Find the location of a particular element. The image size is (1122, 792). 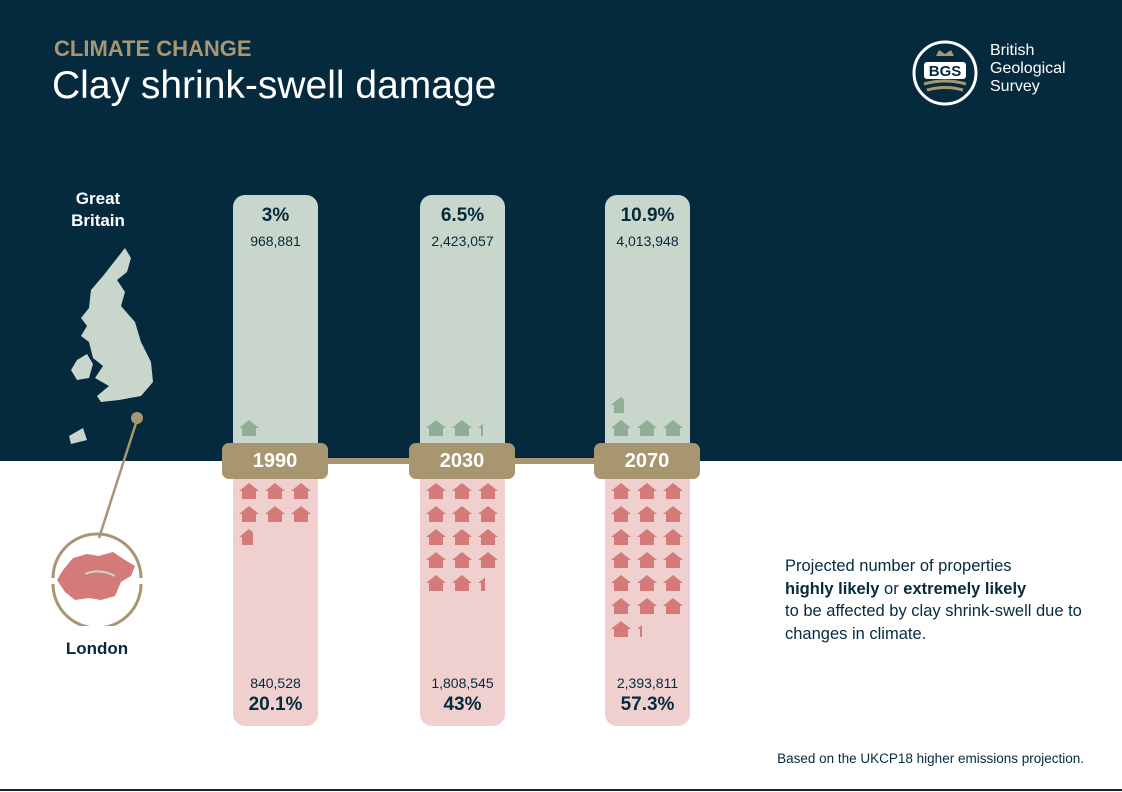

svg-text: BGS is located at coordinates (945, 71).